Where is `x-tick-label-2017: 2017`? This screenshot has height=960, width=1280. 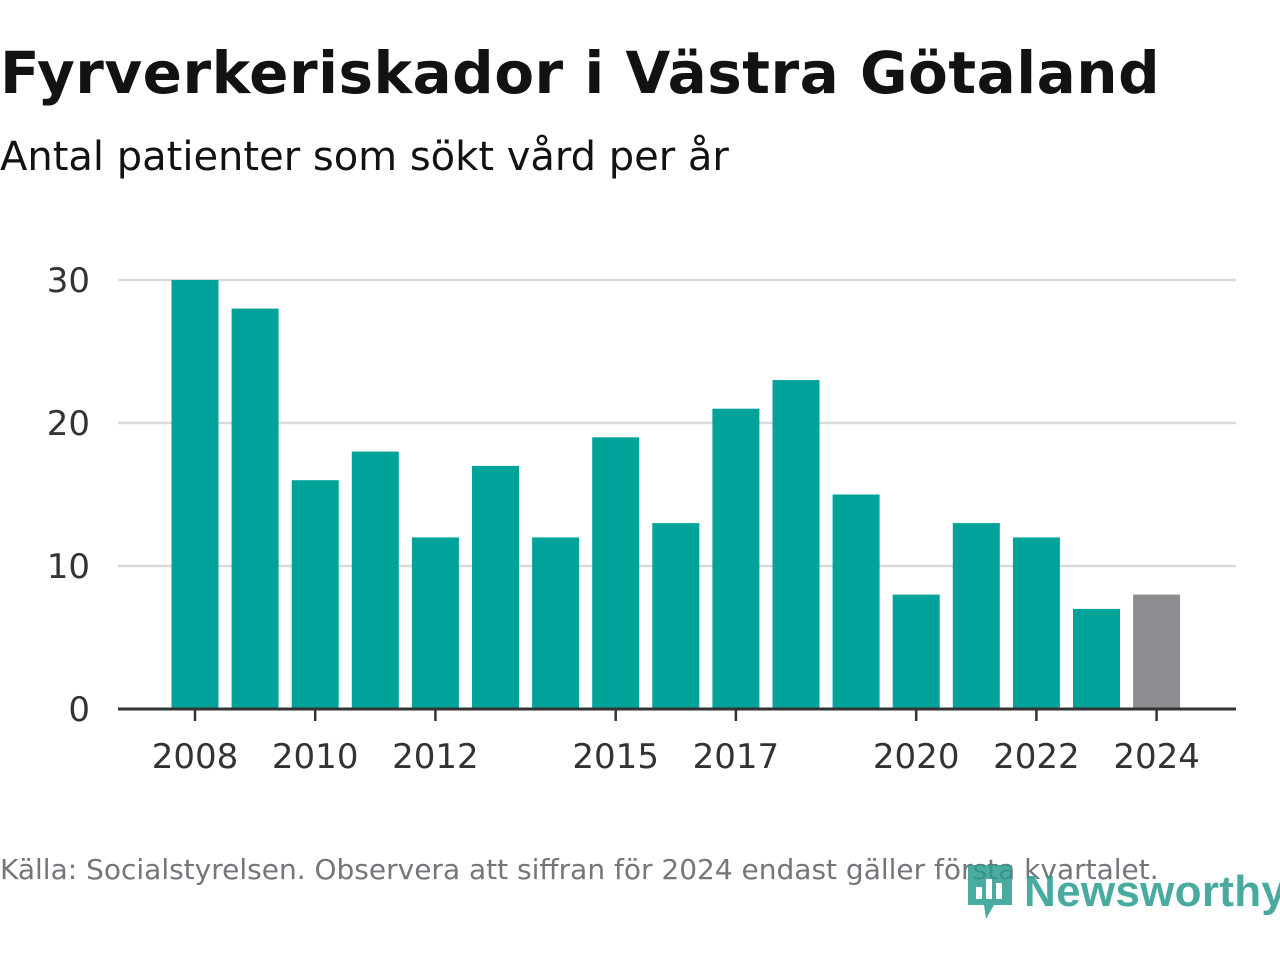 x-tick-label-2017: 2017 is located at coordinates (736, 757).